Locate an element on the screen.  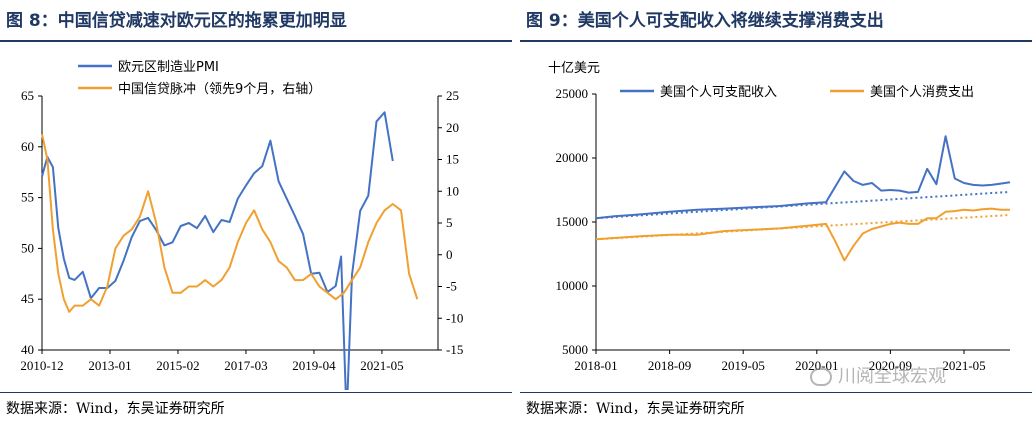
y-tick-label: 5000 is located at coordinates (575, 349).